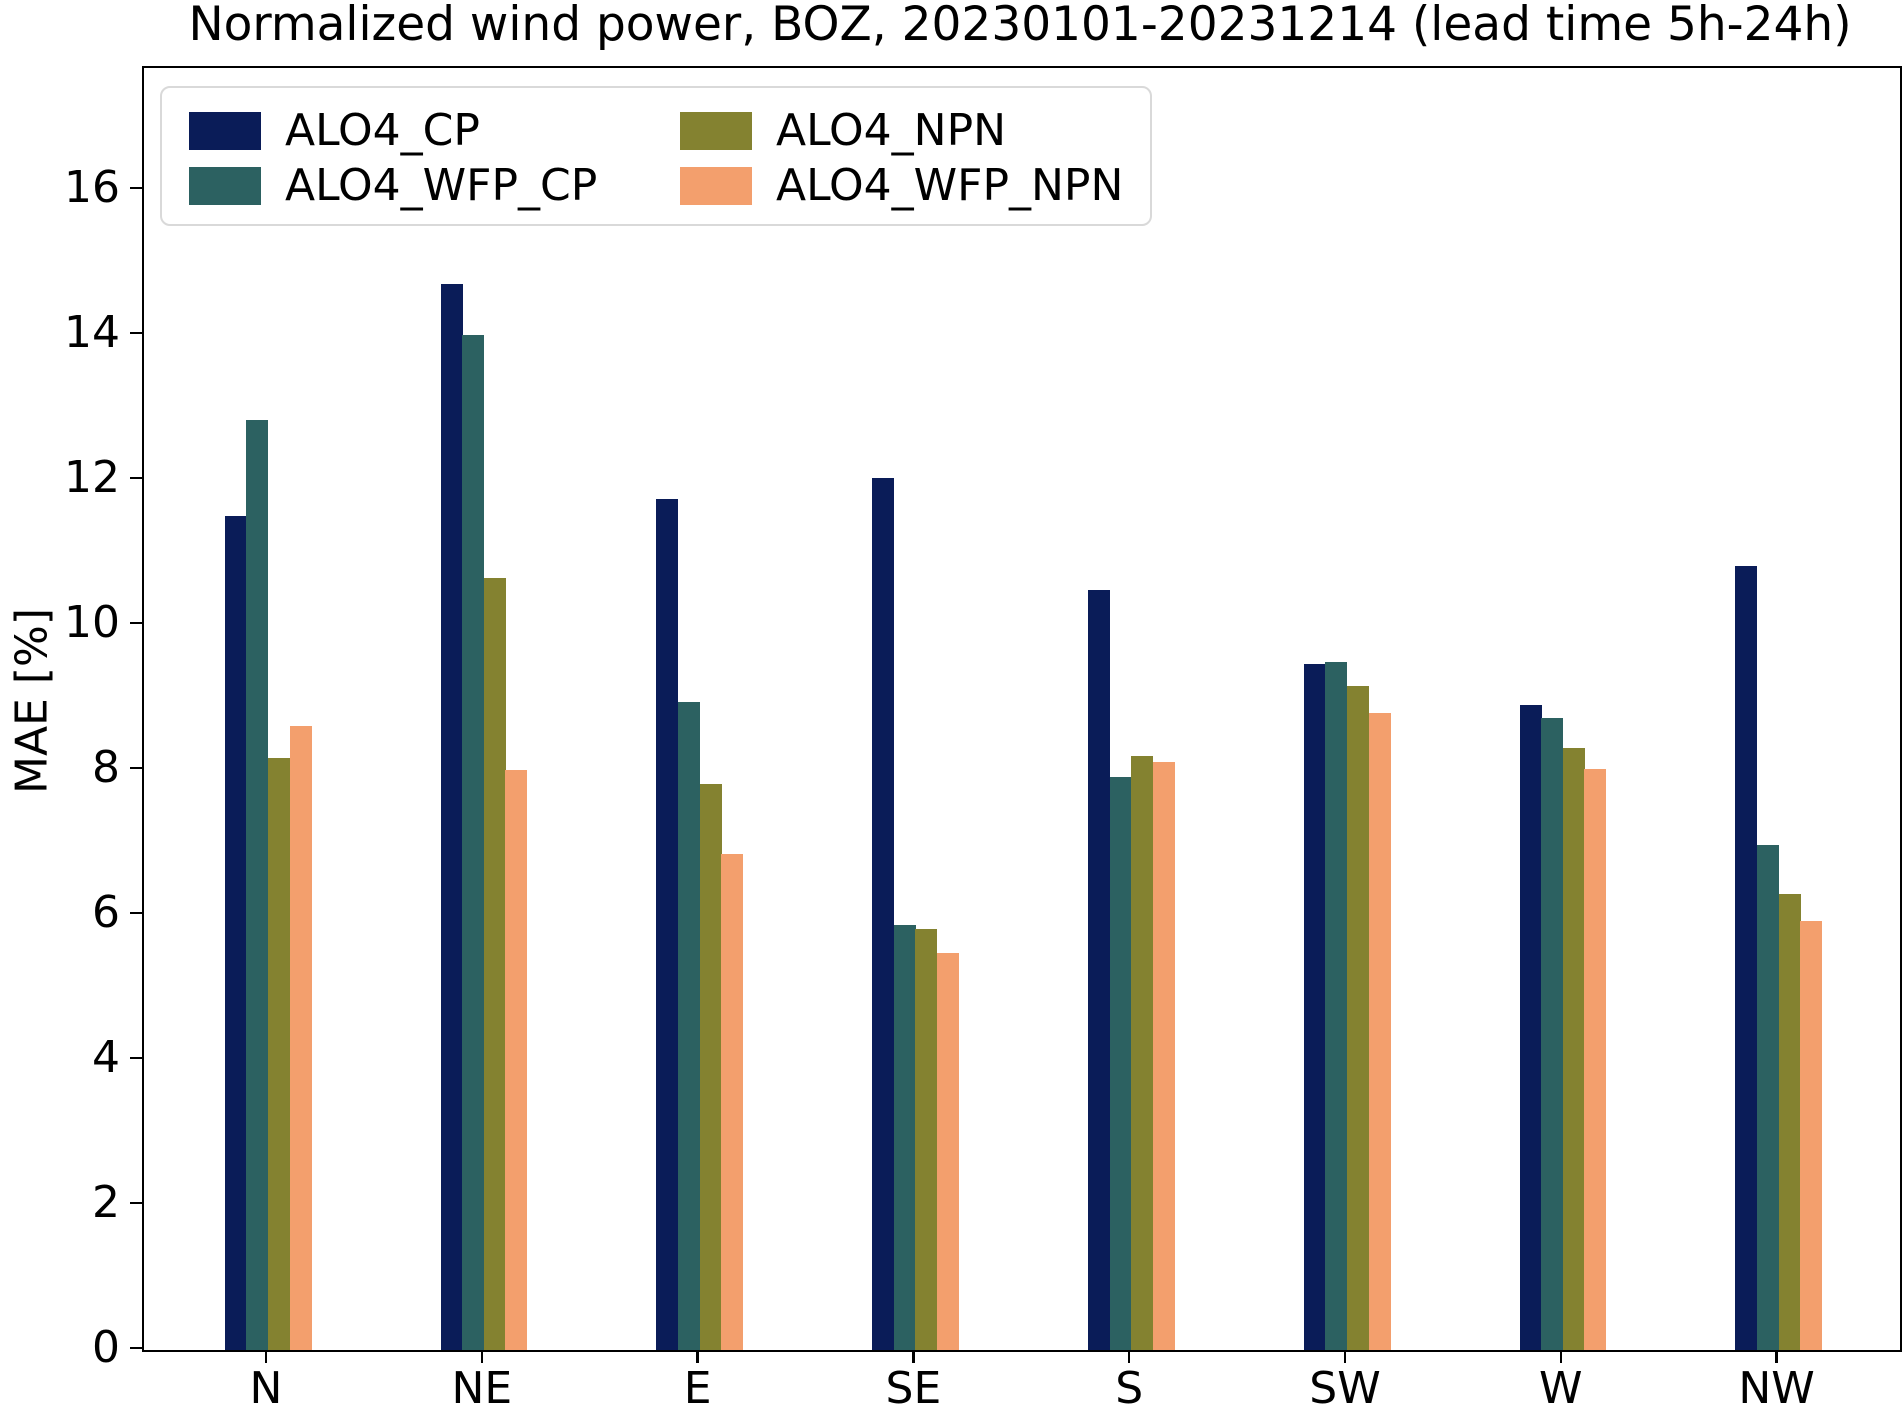 The height and width of the screenshot is (1416, 1904). What do you see at coordinates (1120, 1063) in the screenshot?
I see `bar-ALO4_WFP_CP-S` at bounding box center [1120, 1063].